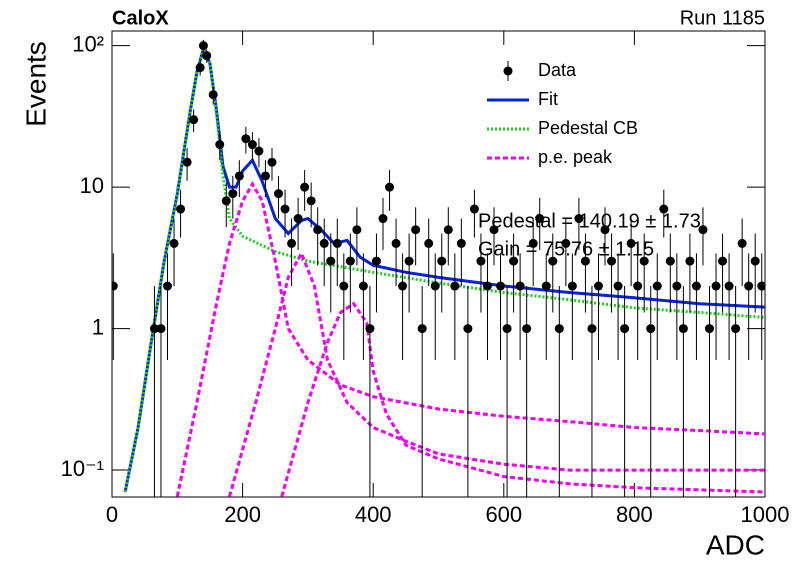  What do you see at coordinates (140, 18) in the screenshot?
I see `chart-title: CaloX` at bounding box center [140, 18].